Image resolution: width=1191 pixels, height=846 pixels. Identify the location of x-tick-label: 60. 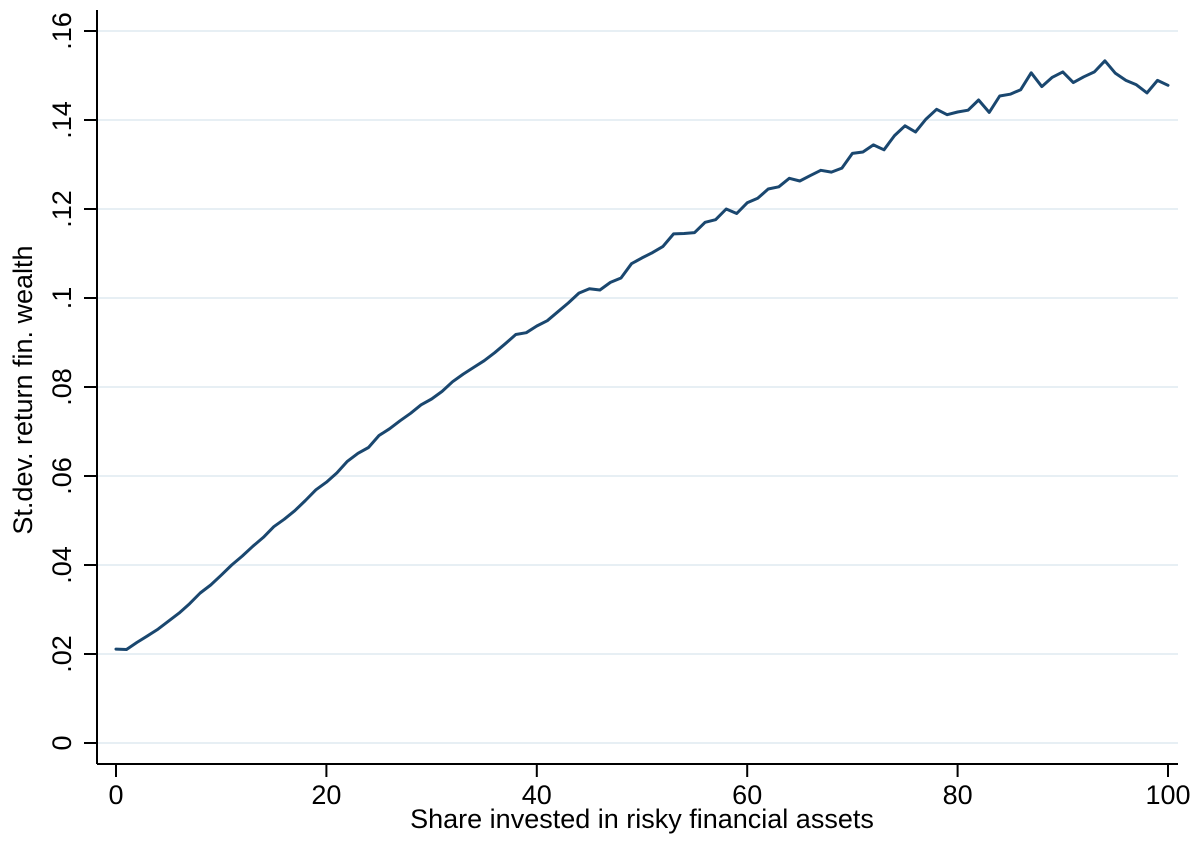
(747, 795).